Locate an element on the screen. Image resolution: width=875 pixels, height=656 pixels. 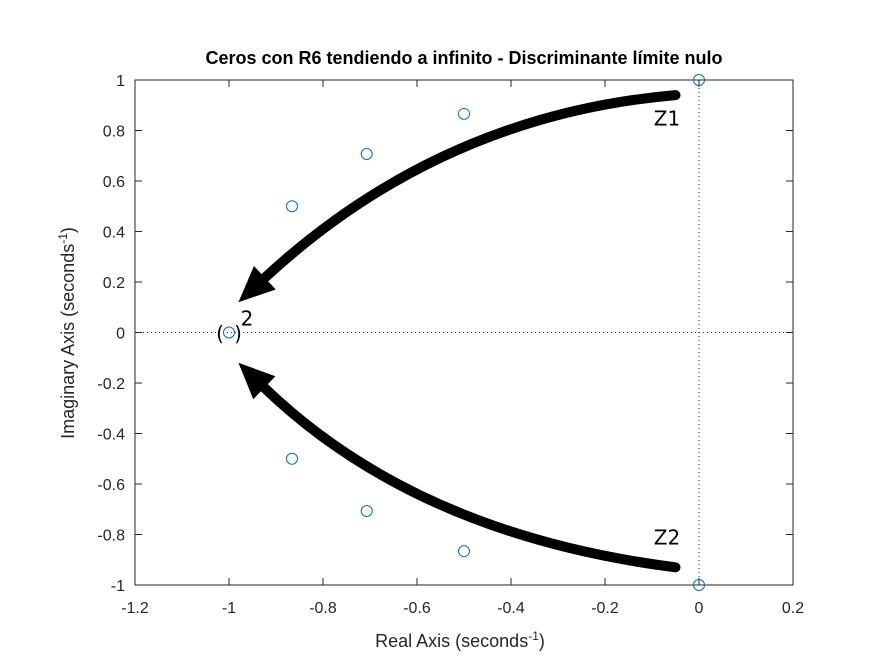
y-tick-label: -0.4 is located at coordinates (111, 435).